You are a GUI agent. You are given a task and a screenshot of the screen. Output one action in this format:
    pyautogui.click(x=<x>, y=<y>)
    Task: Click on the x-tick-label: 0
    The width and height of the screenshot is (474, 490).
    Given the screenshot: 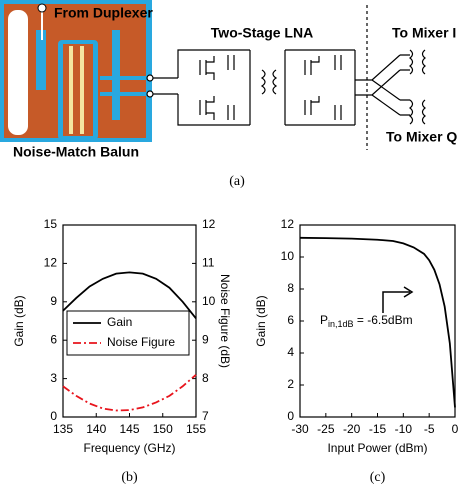 What is the action you would take?
    pyautogui.click(x=455, y=429)
    